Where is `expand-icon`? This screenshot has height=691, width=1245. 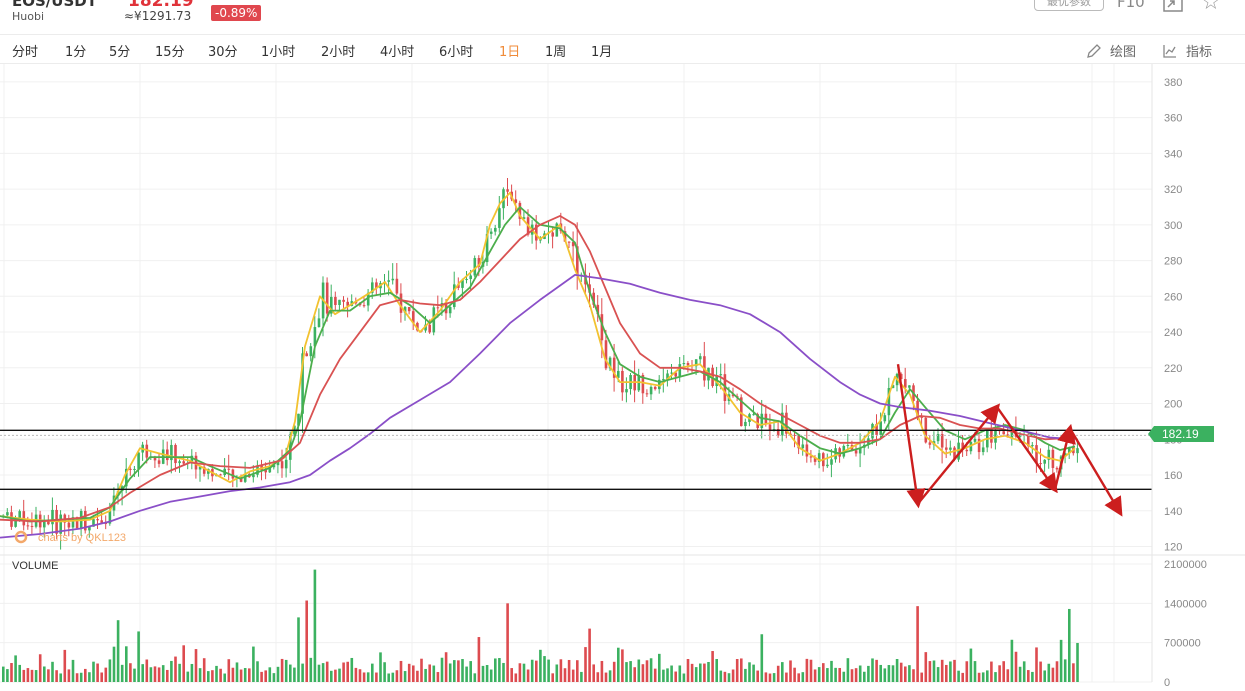 expand-icon is located at coordinates (1173, 6).